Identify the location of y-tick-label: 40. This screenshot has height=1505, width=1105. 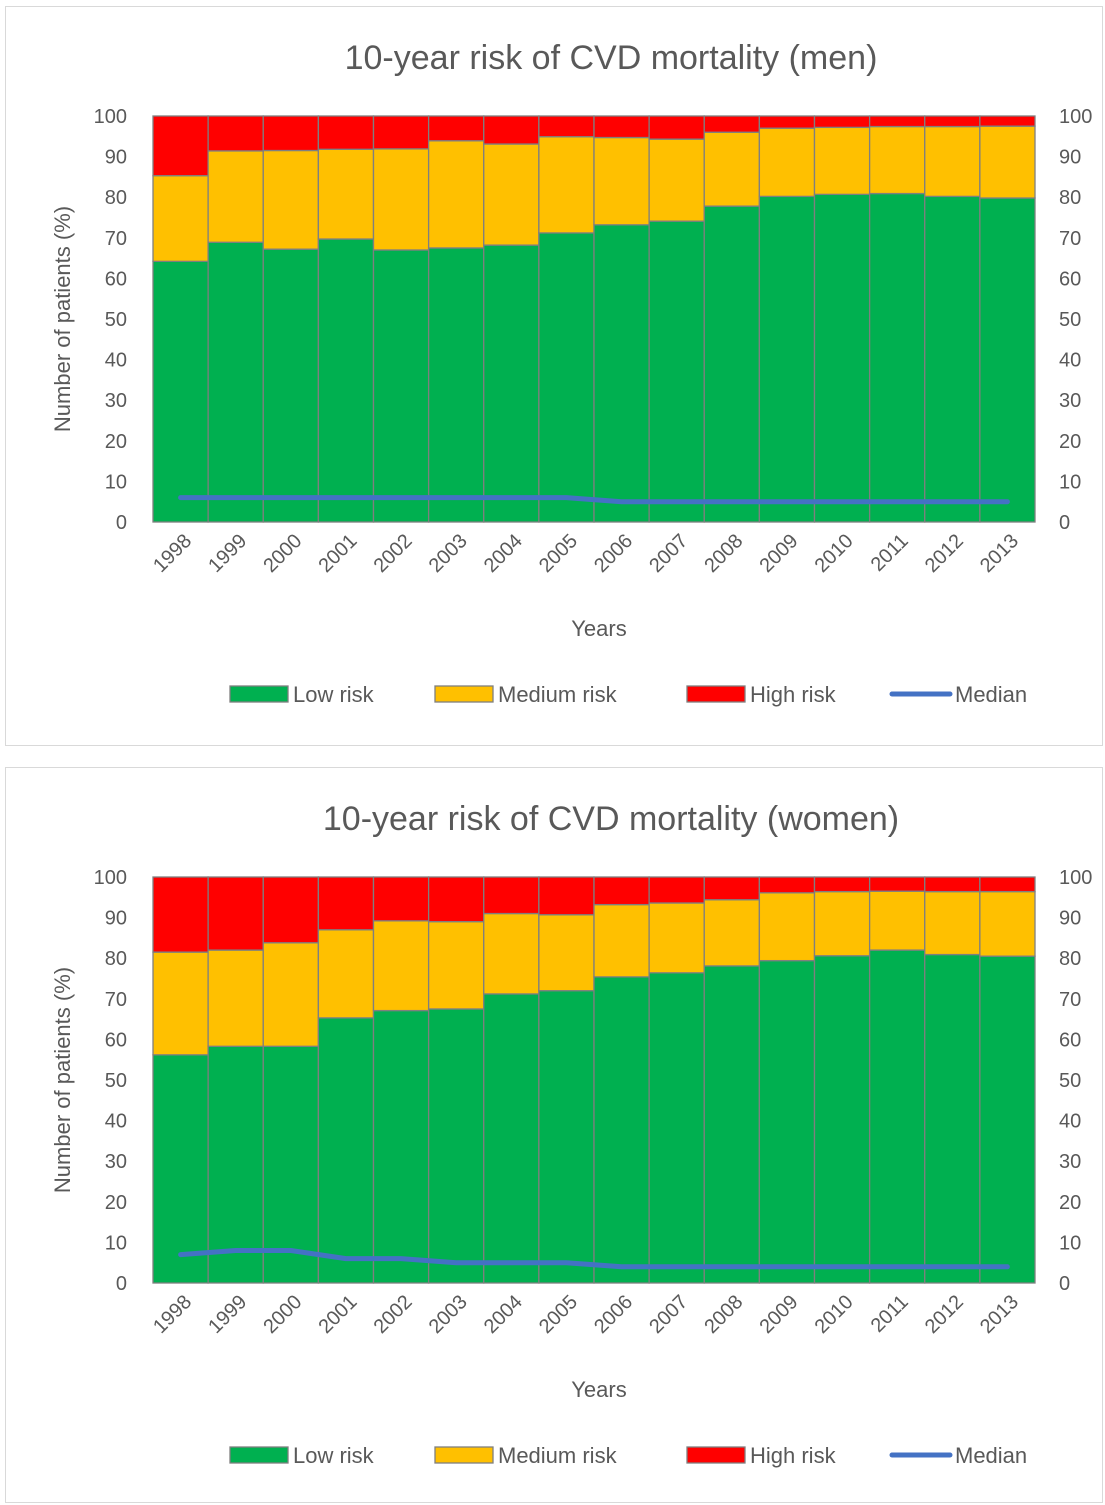
(116, 361).